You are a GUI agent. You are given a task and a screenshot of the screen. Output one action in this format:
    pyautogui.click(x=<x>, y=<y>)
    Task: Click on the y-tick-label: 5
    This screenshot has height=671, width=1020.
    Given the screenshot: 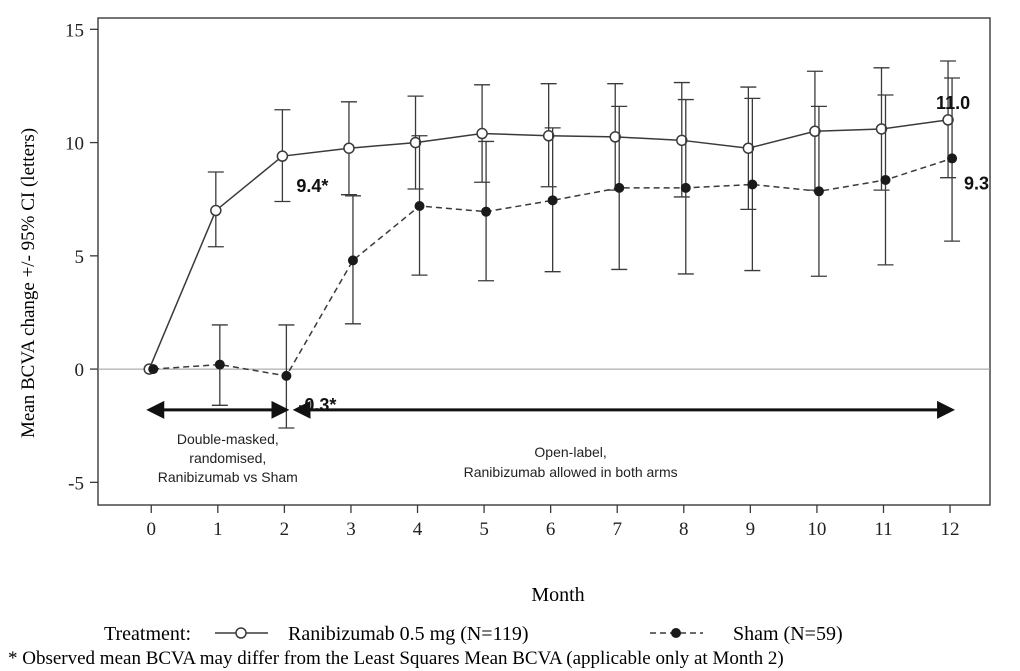 What is the action you would take?
    pyautogui.click(x=80, y=257)
    